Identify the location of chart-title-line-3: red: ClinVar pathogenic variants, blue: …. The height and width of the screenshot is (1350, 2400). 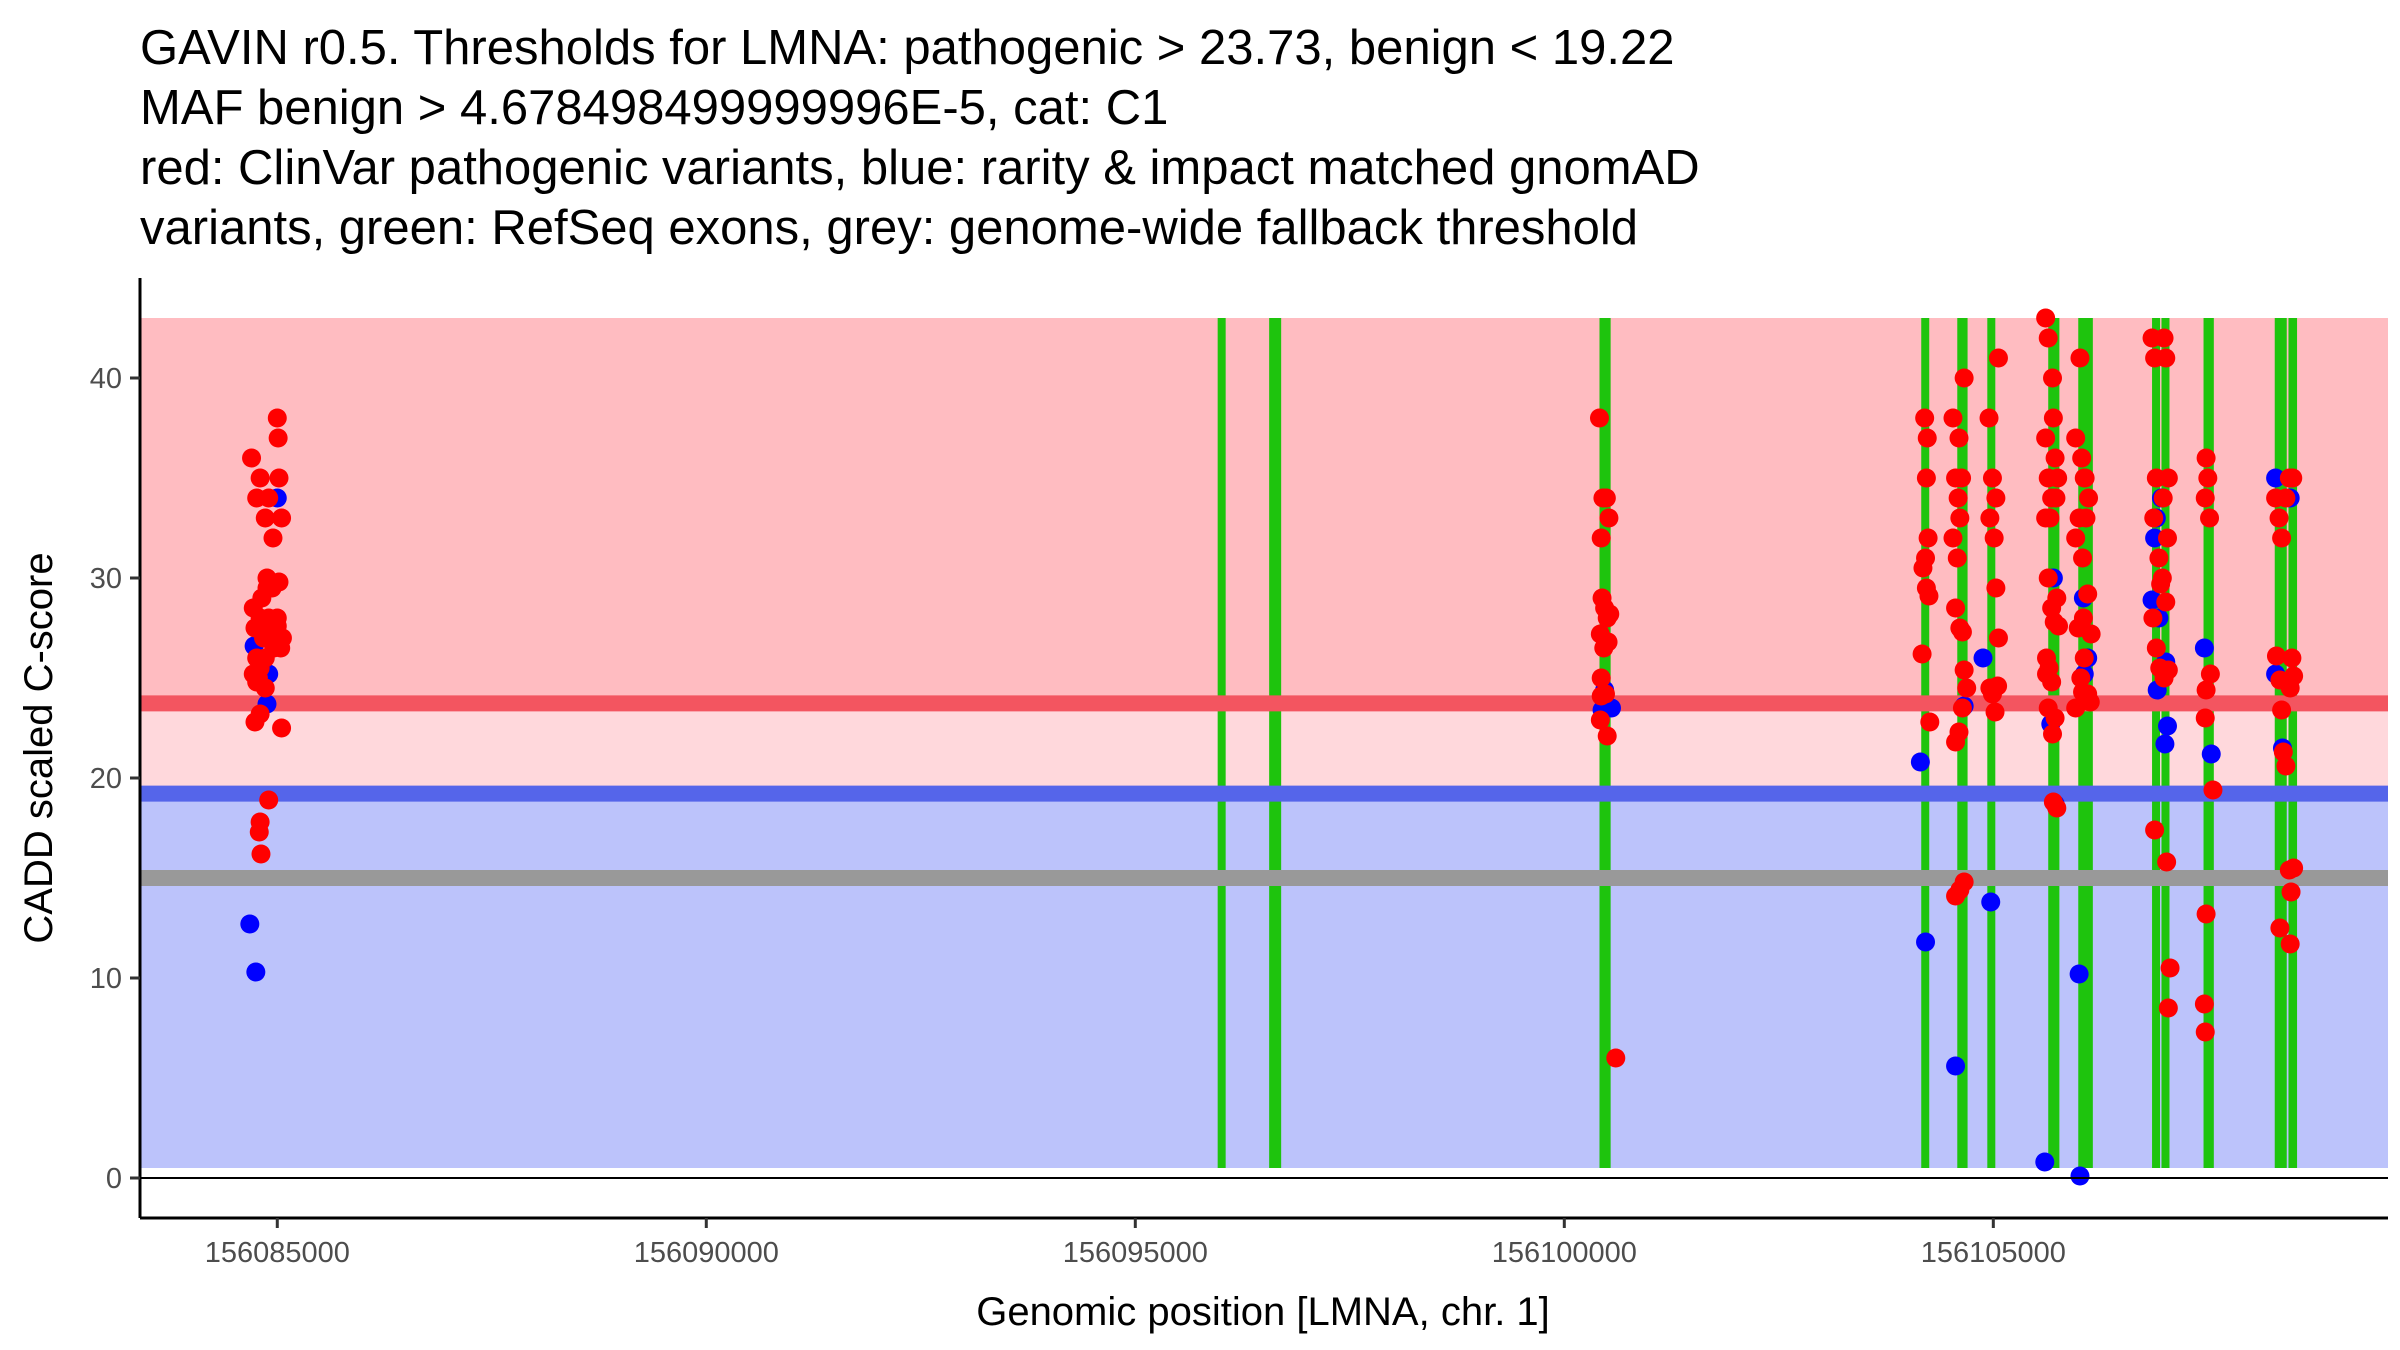
(920, 168).